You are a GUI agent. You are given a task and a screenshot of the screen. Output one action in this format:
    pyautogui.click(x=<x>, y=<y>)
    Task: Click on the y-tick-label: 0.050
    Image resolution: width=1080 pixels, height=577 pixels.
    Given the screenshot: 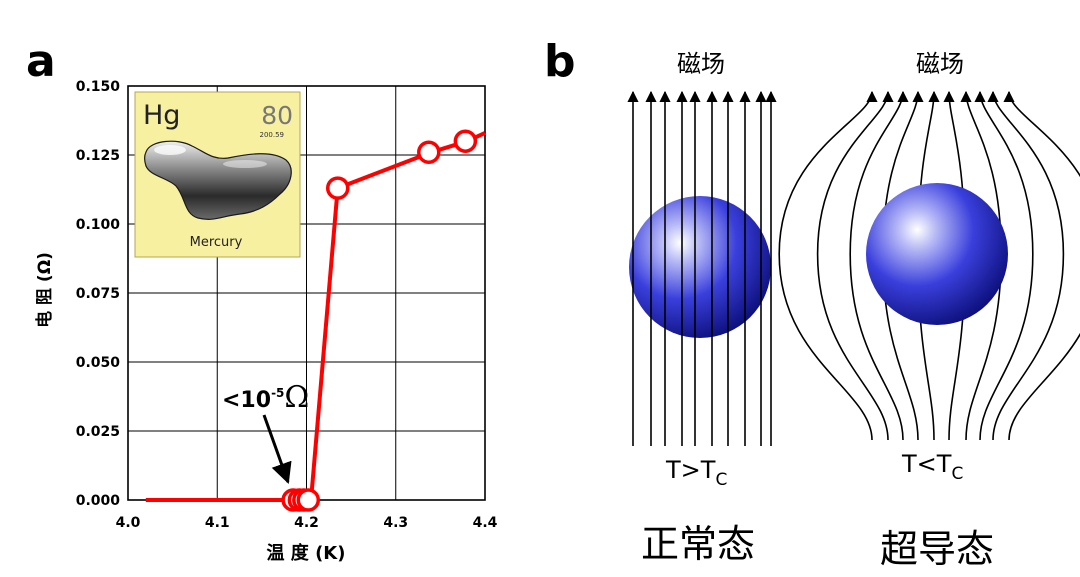 What is the action you would take?
    pyautogui.click(x=98, y=363)
    